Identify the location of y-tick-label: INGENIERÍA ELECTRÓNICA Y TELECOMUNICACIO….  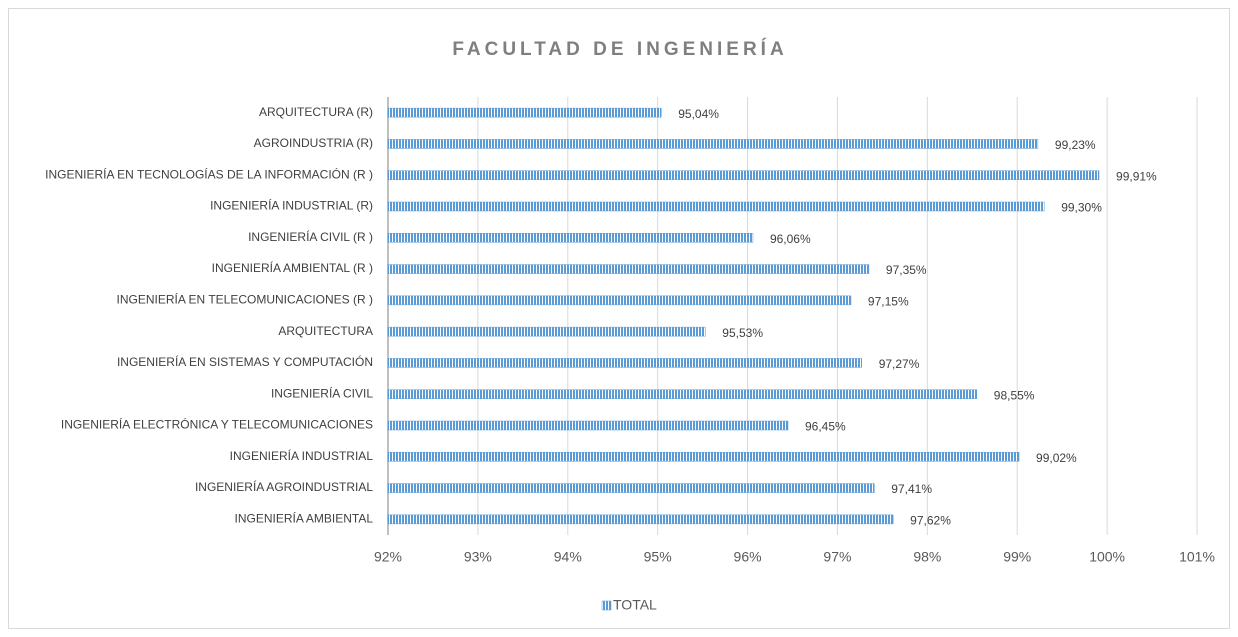
(217, 424).